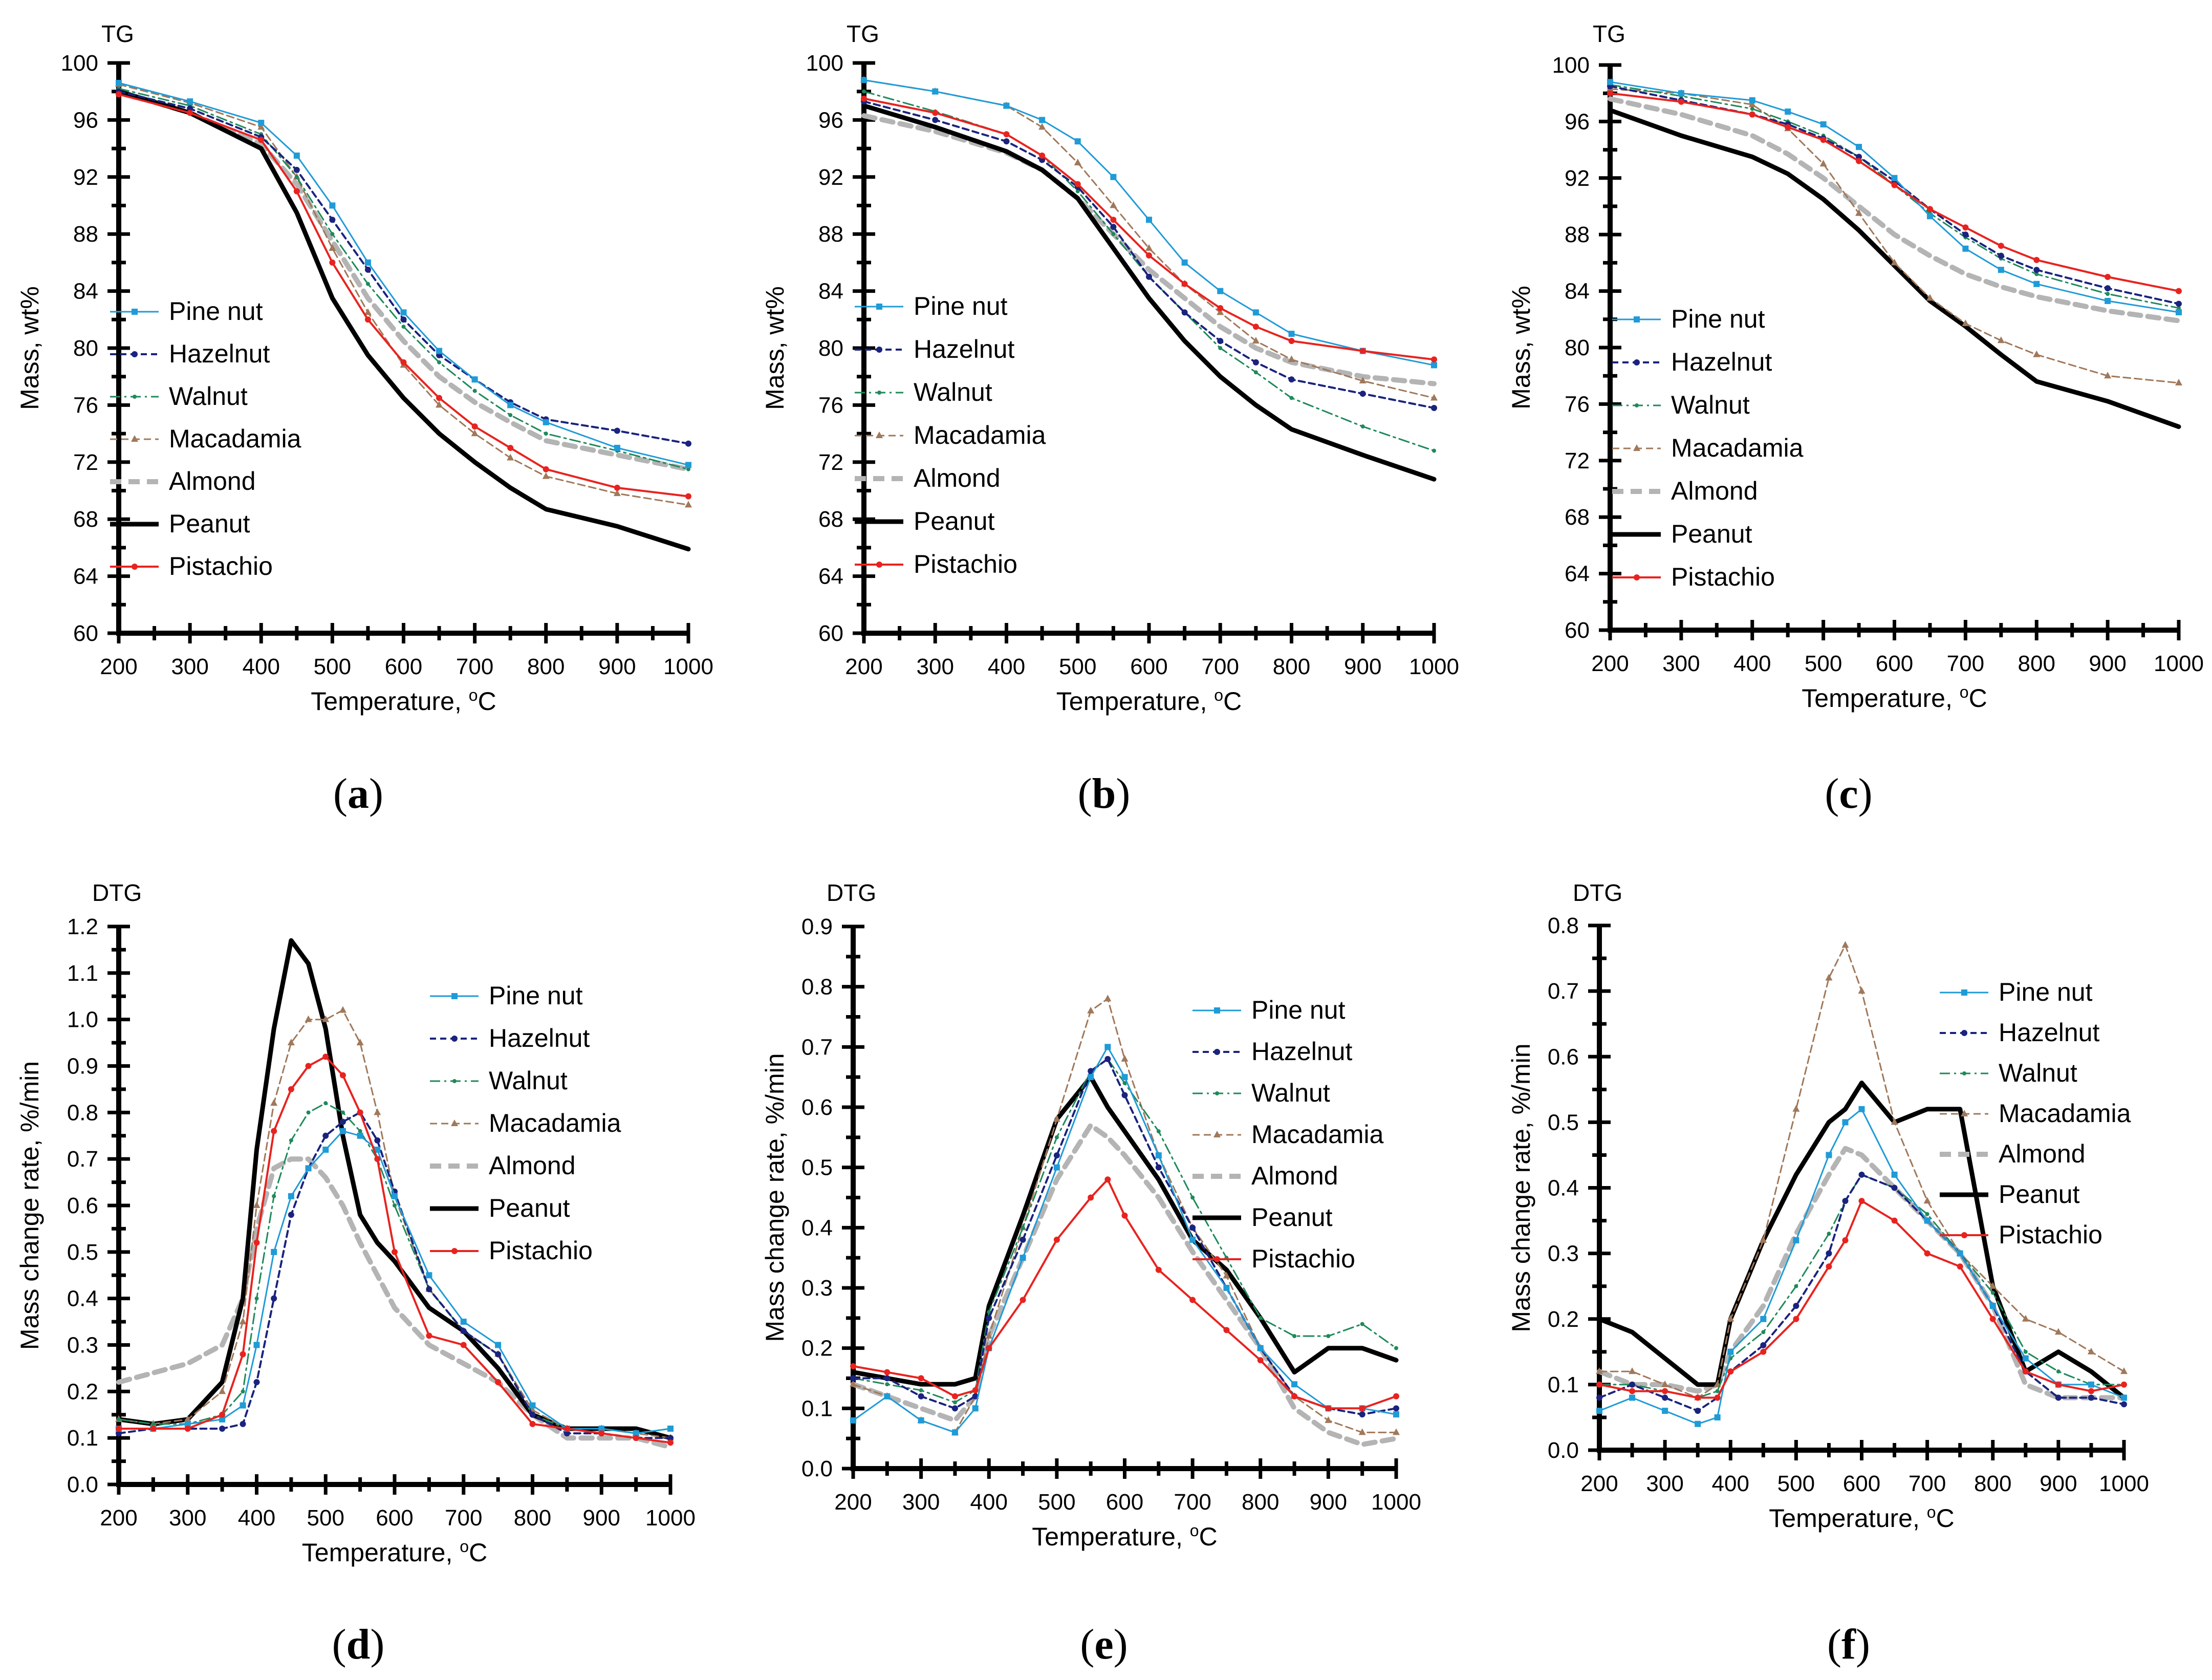  Describe the element at coordinates (1848, 793) in the screenshot. I see `panel-label: (c)` at that location.